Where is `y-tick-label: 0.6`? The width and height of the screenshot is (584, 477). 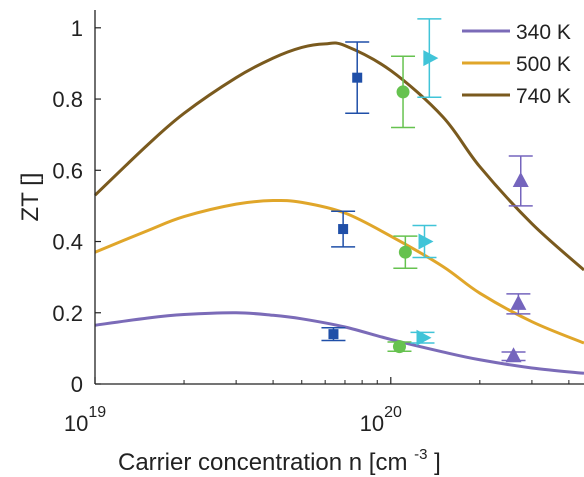 y-tick-label: 0.6 is located at coordinates (67, 170).